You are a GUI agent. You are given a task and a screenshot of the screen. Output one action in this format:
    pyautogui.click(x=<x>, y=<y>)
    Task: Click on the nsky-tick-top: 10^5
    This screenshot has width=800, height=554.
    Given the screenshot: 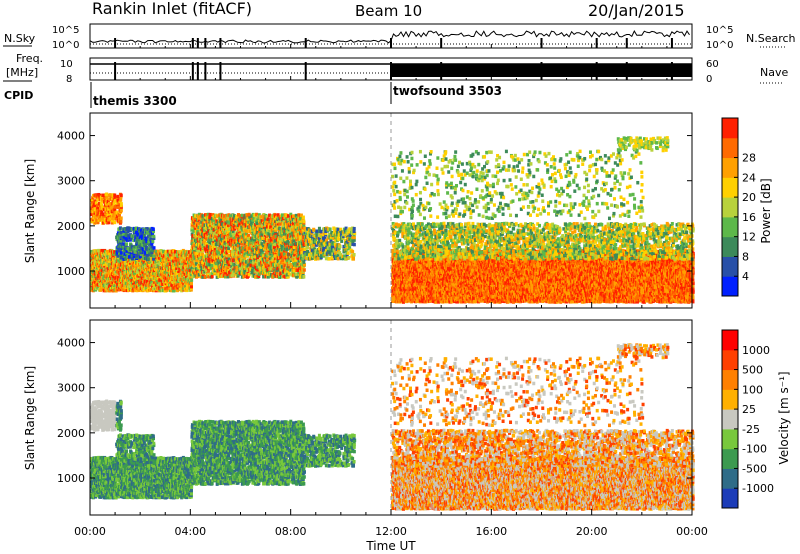 What is the action you would take?
    pyautogui.click(x=65, y=30)
    